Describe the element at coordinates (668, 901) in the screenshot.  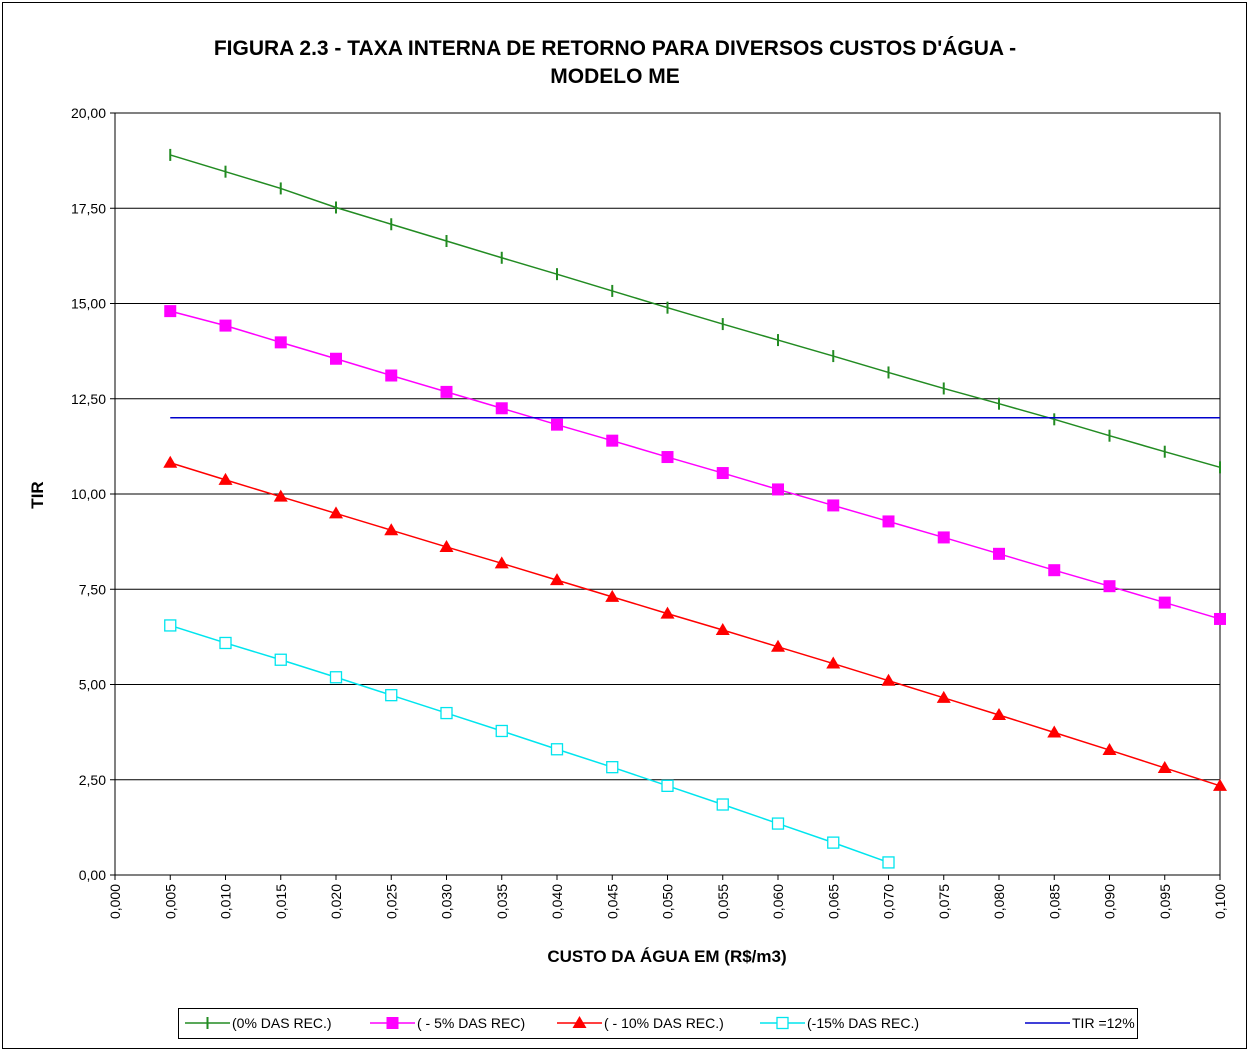
I see `x-tick-label: 0,050` at that location.